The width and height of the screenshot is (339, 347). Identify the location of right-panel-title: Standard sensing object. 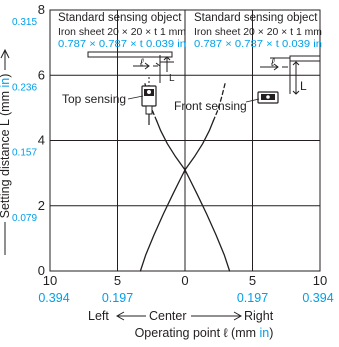
(256, 18).